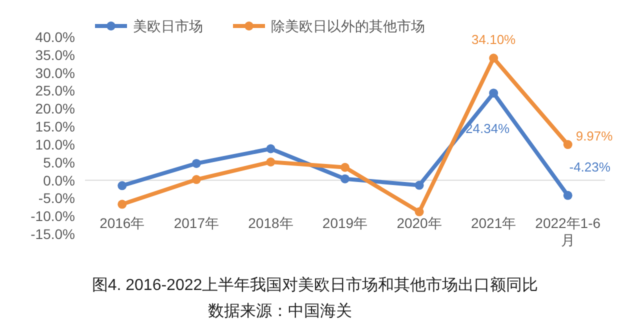 The image size is (630, 327). What do you see at coordinates (56, 198) in the screenshot?
I see `y-tick-label: -5.0%` at bounding box center [56, 198].